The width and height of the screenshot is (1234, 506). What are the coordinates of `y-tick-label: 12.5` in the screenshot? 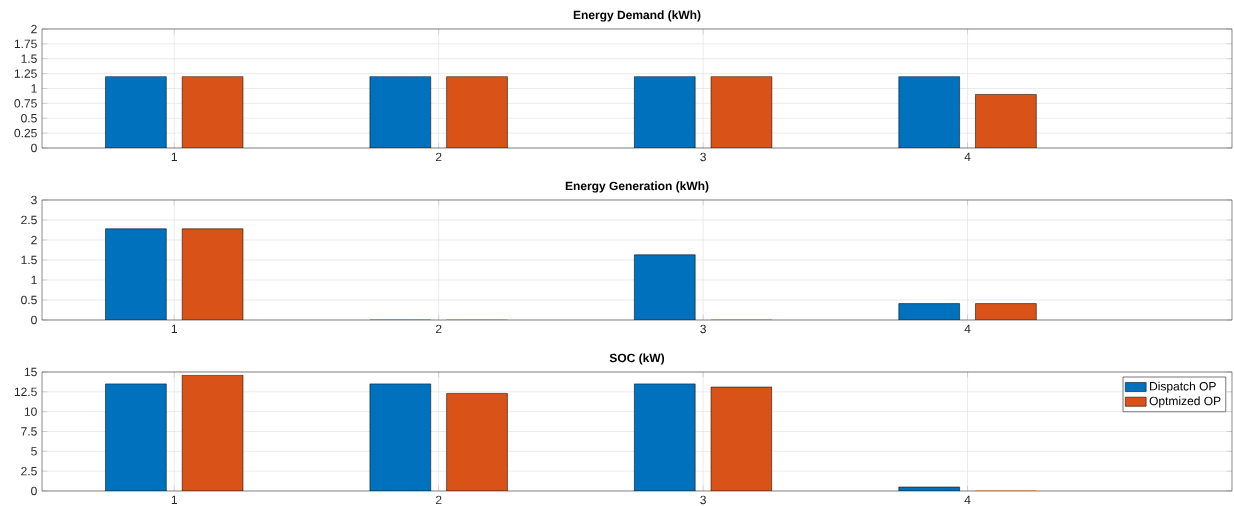 It's located at (25, 392).